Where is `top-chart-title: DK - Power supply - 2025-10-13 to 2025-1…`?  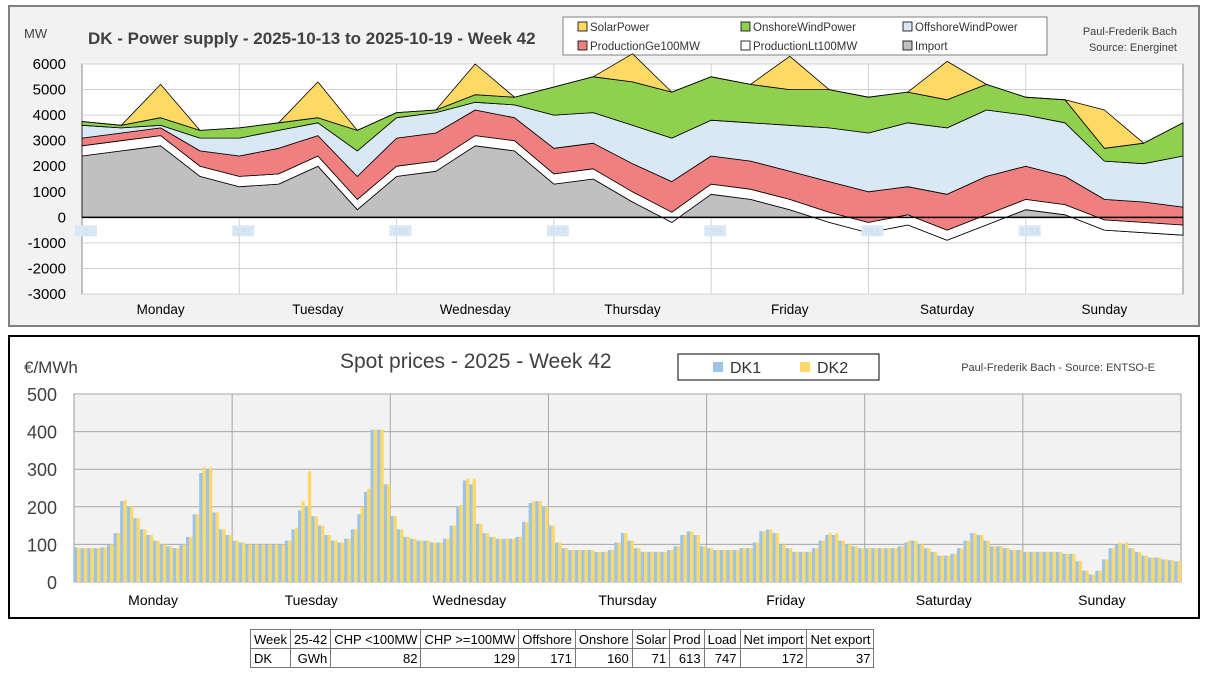 top-chart-title: DK - Power supply - 2025-10-13 to 2025-1… is located at coordinates (312, 38).